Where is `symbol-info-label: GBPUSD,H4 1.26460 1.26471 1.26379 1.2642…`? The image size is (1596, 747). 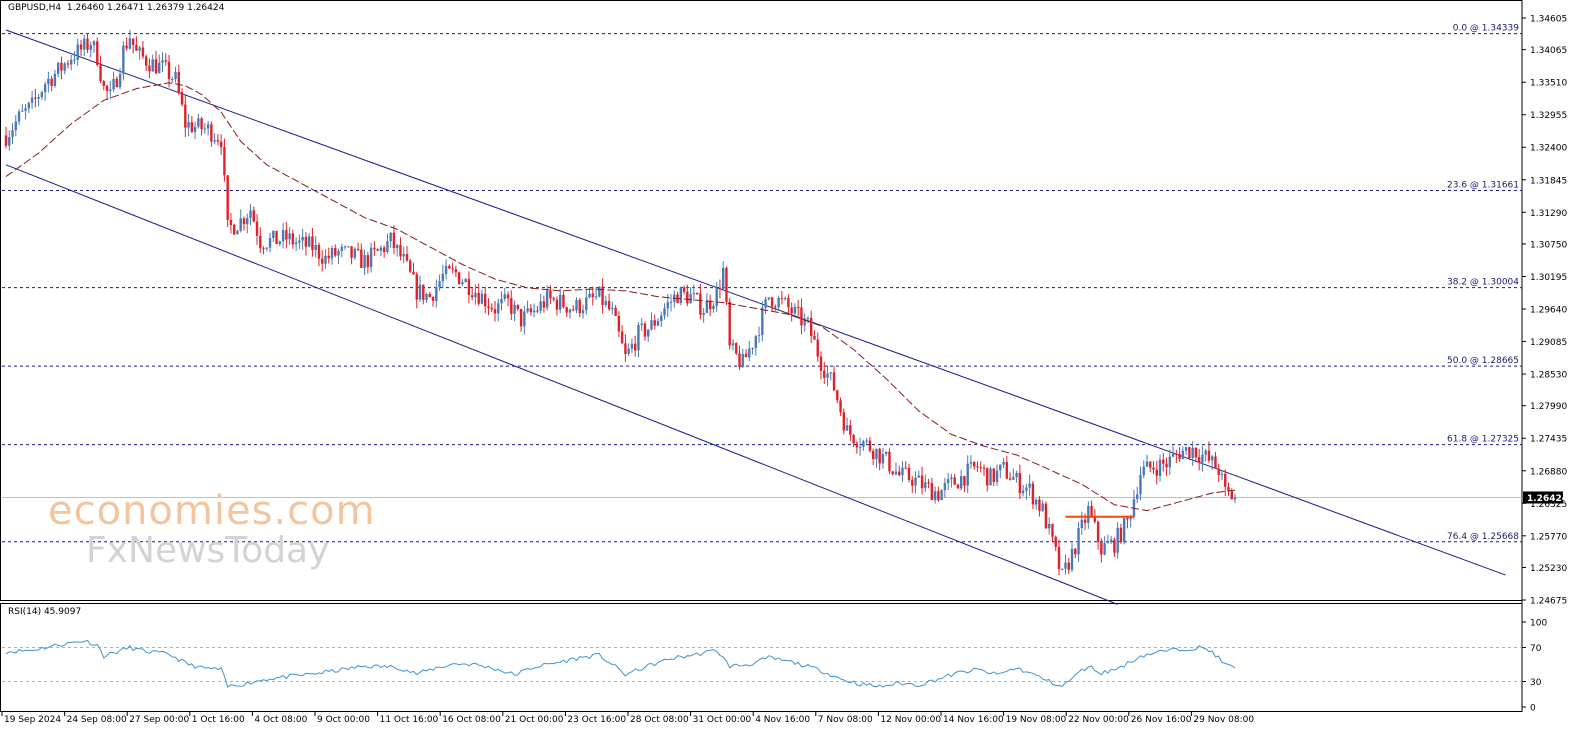 symbol-info-label: GBPUSD,H4 1.26460 1.26471 1.26379 1.2642… is located at coordinates (116, 8).